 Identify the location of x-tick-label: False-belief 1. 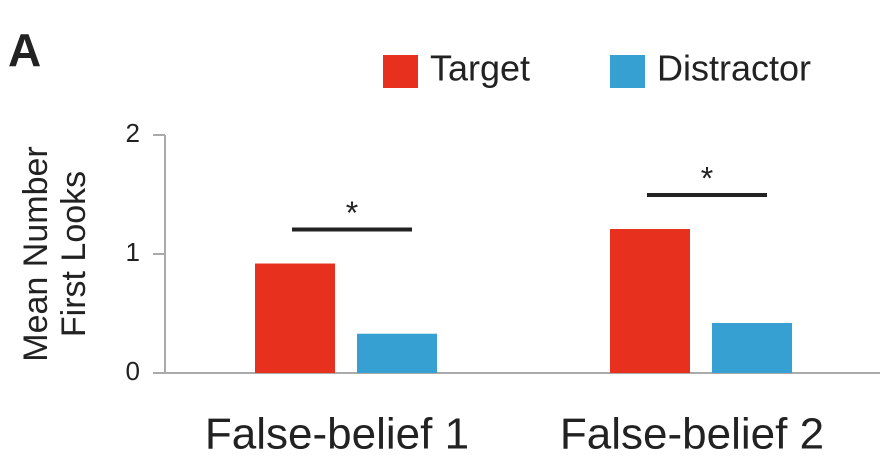
(337, 434).